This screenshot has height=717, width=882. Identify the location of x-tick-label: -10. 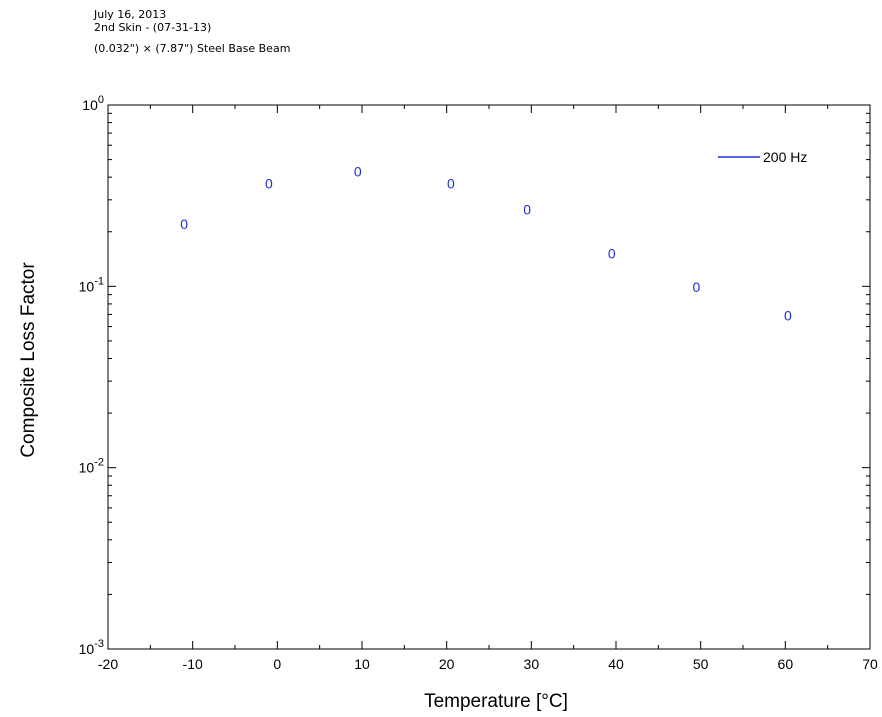
(193, 664).